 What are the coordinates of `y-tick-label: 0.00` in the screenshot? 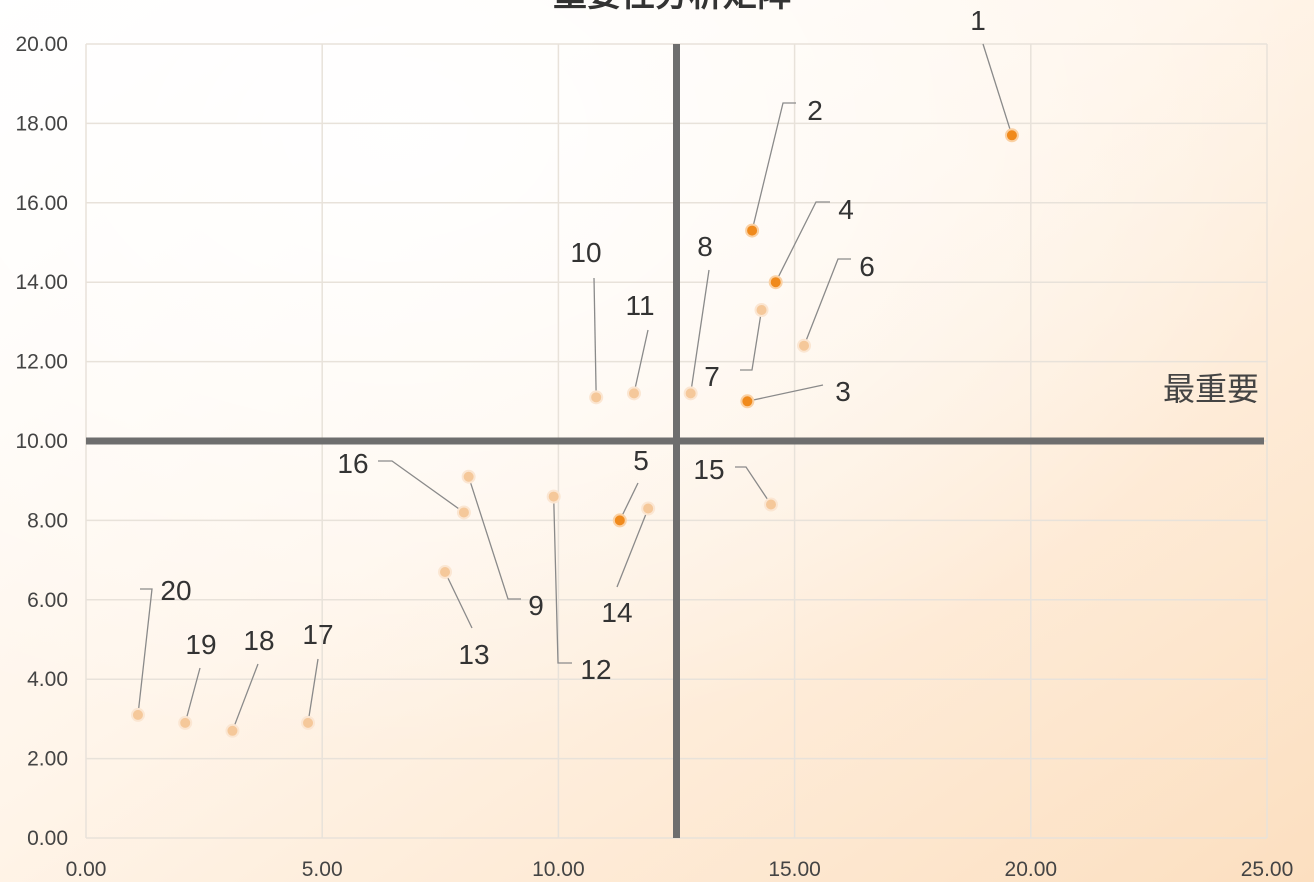 It's located at (47, 838).